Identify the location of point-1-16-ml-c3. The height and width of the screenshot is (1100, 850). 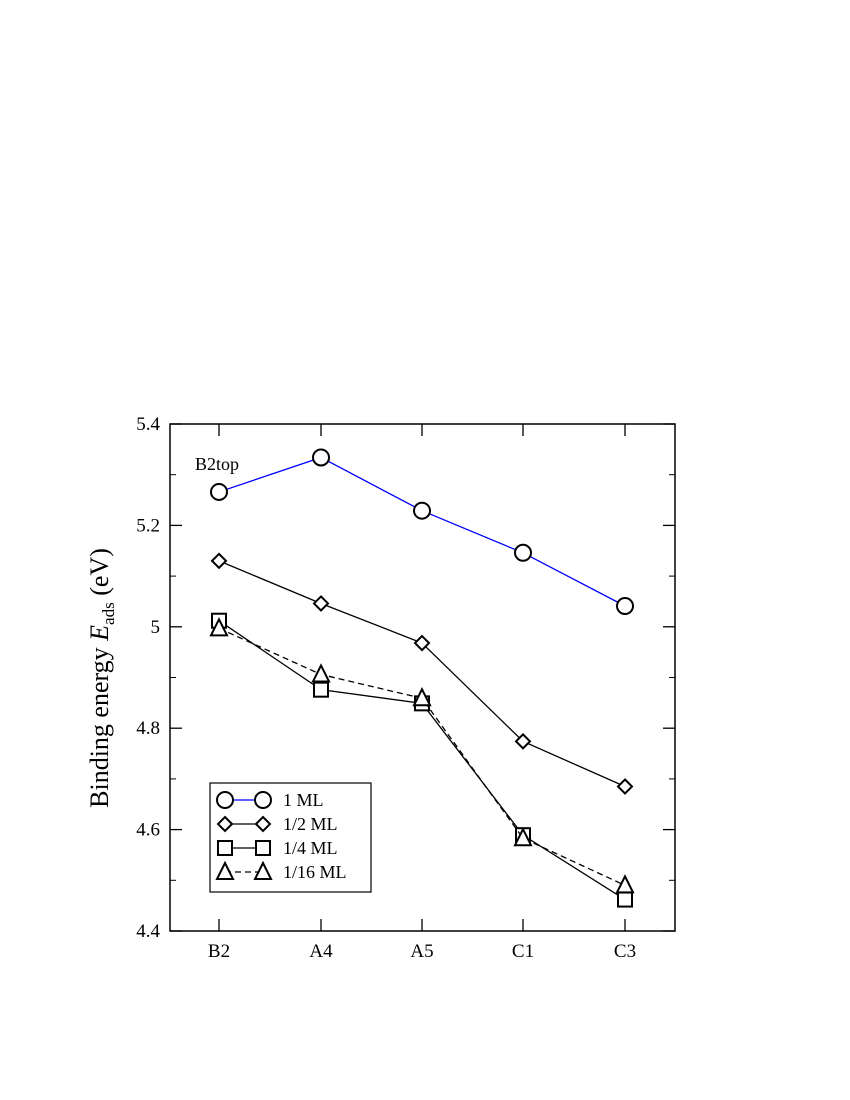
(625, 884).